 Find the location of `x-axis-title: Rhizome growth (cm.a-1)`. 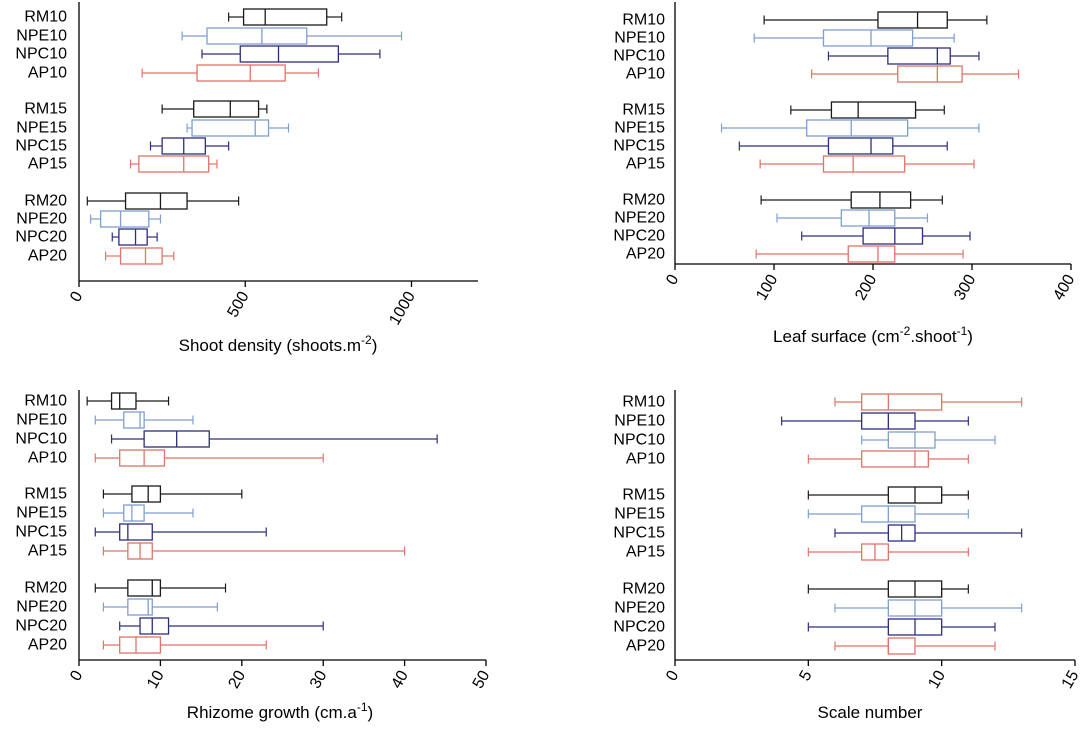

x-axis-title: Rhizome growth (cm.a-1) is located at coordinates (280, 711).